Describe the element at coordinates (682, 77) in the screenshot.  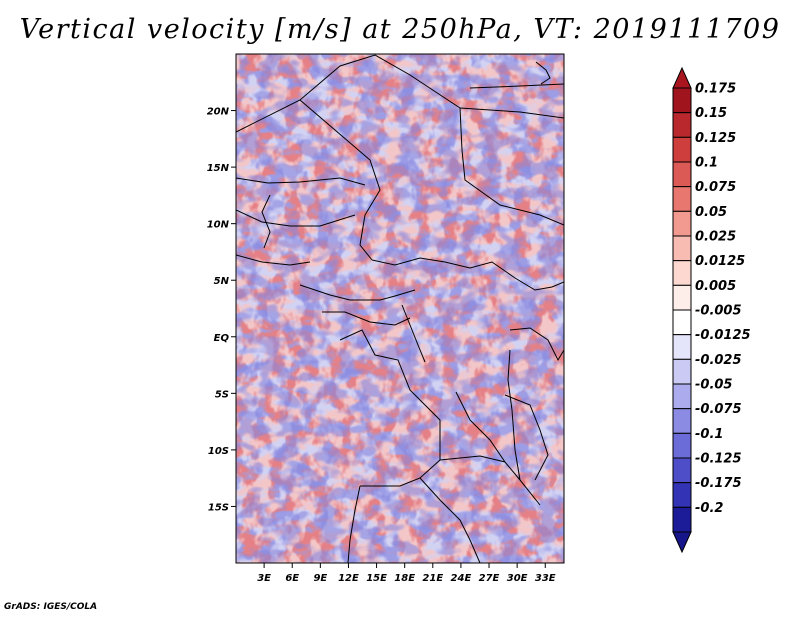
I see `colorbar-top-arrow` at that location.